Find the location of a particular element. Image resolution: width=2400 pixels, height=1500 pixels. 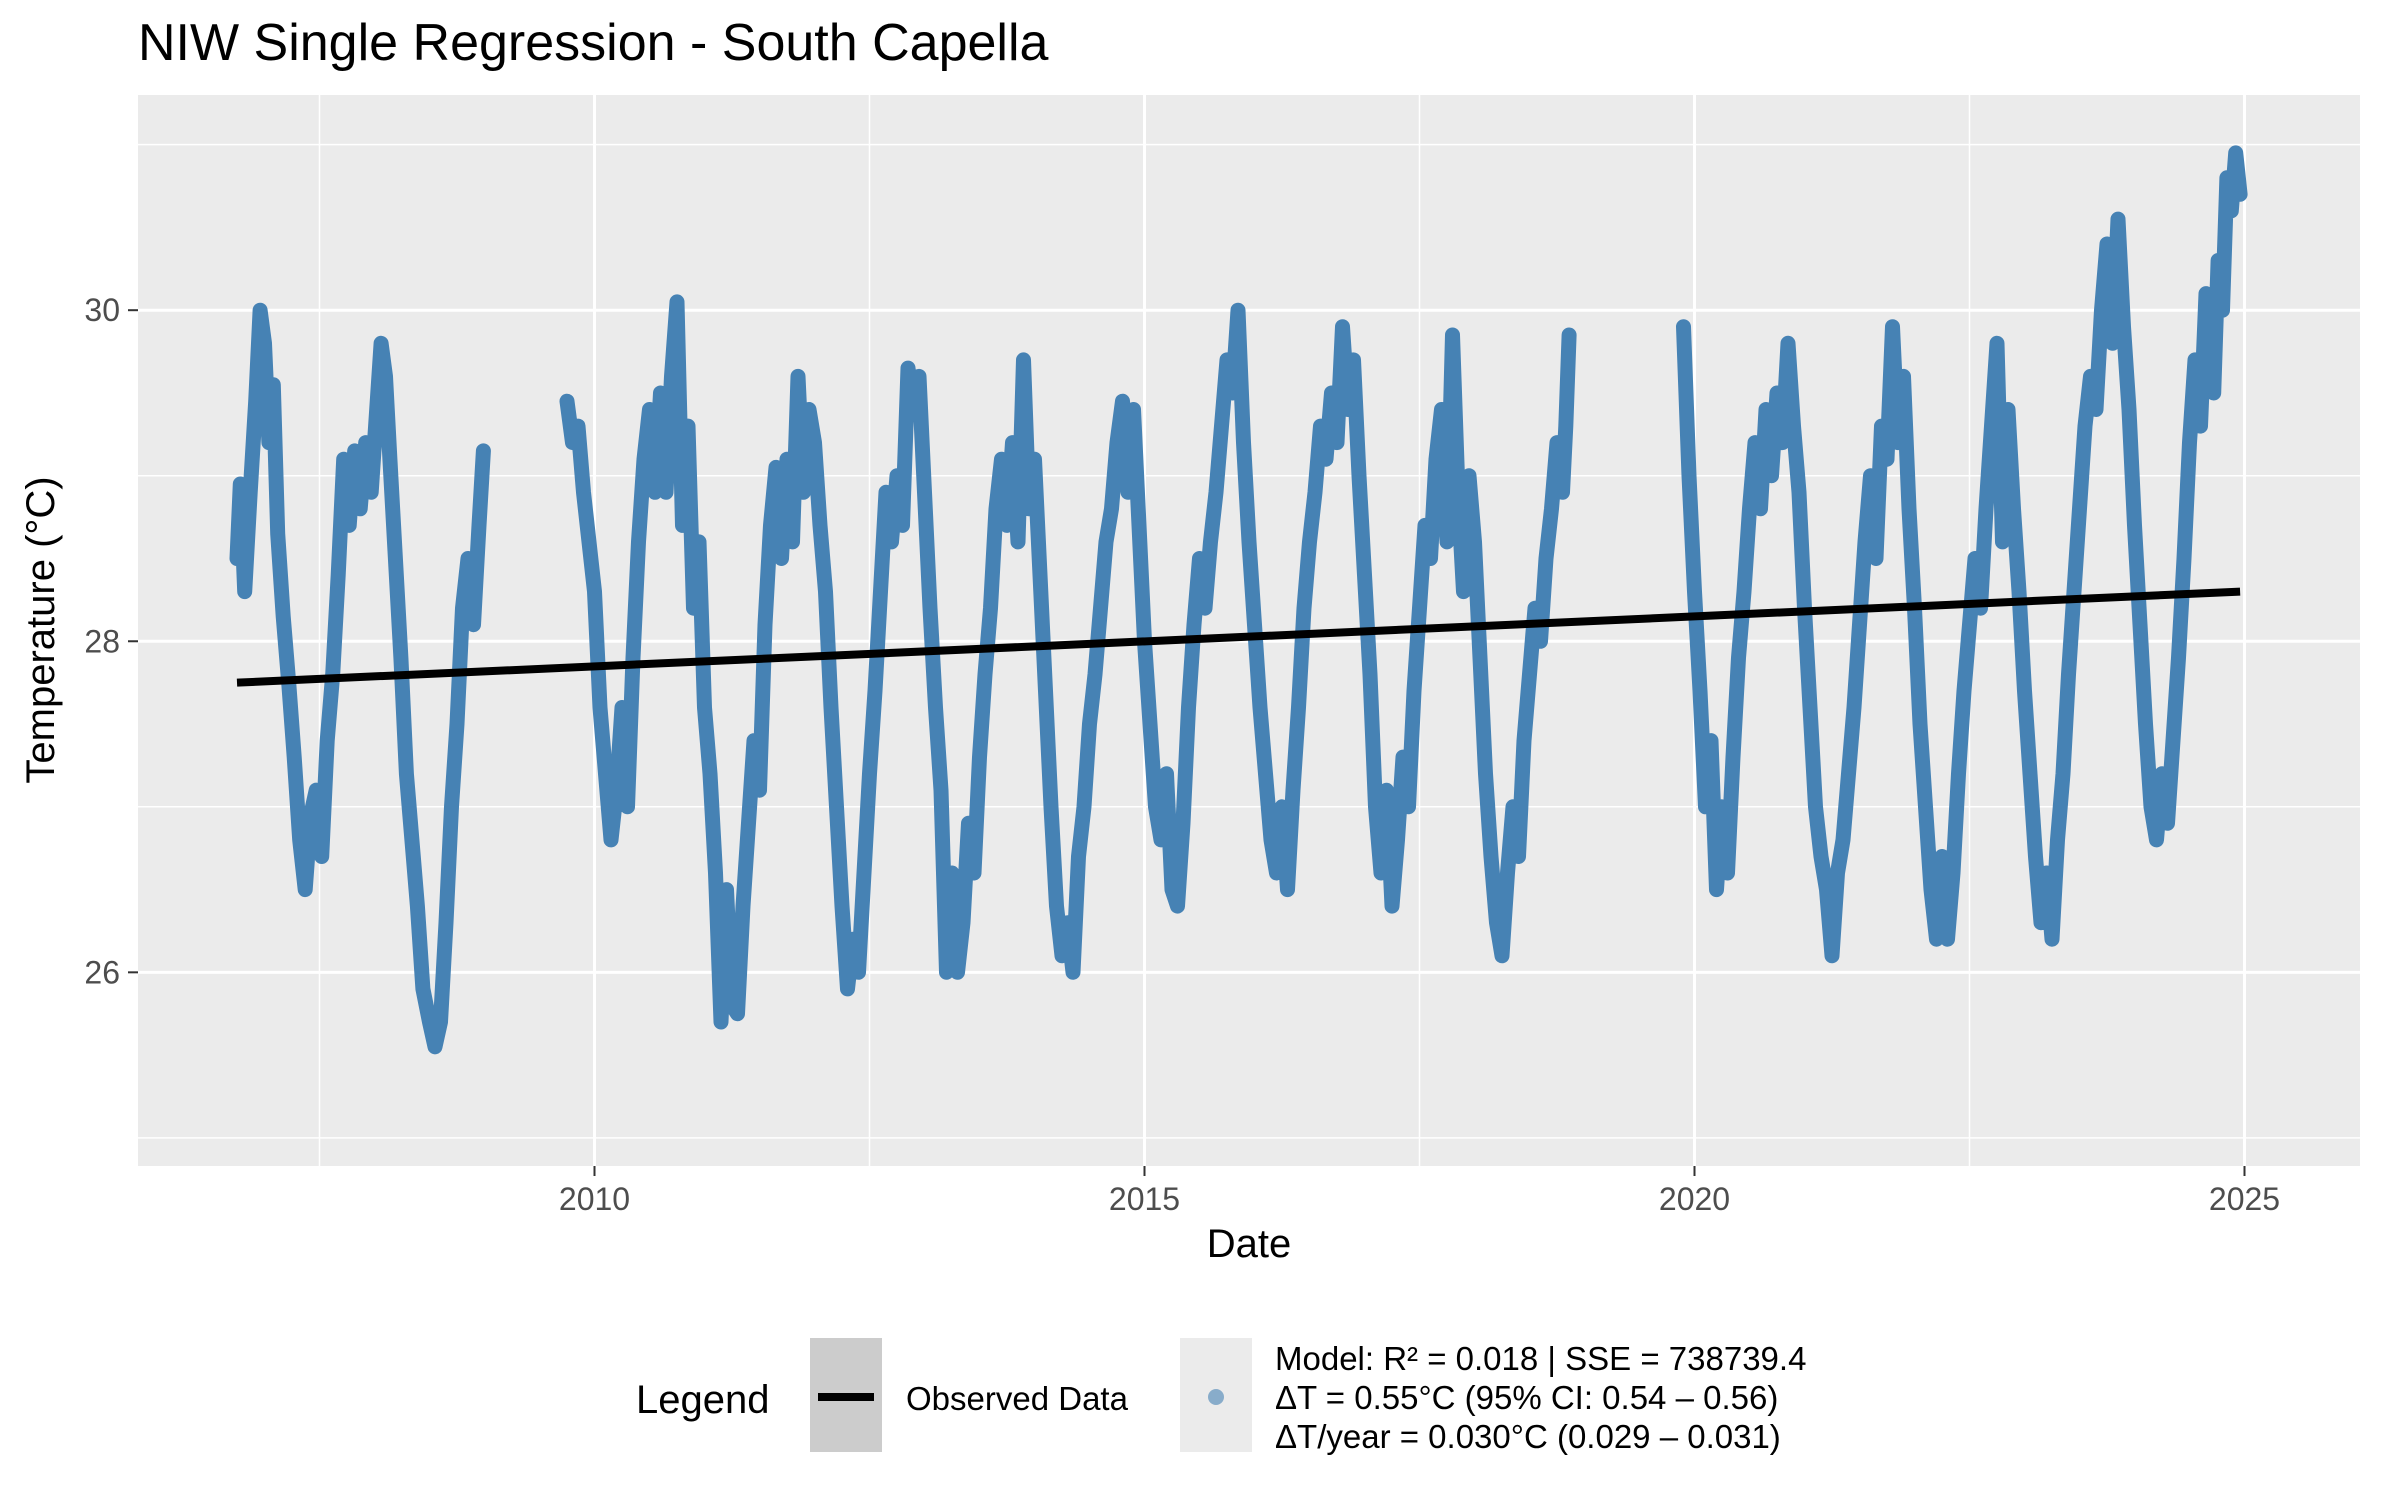

y-tick-label: 28 is located at coordinates (102, 641).